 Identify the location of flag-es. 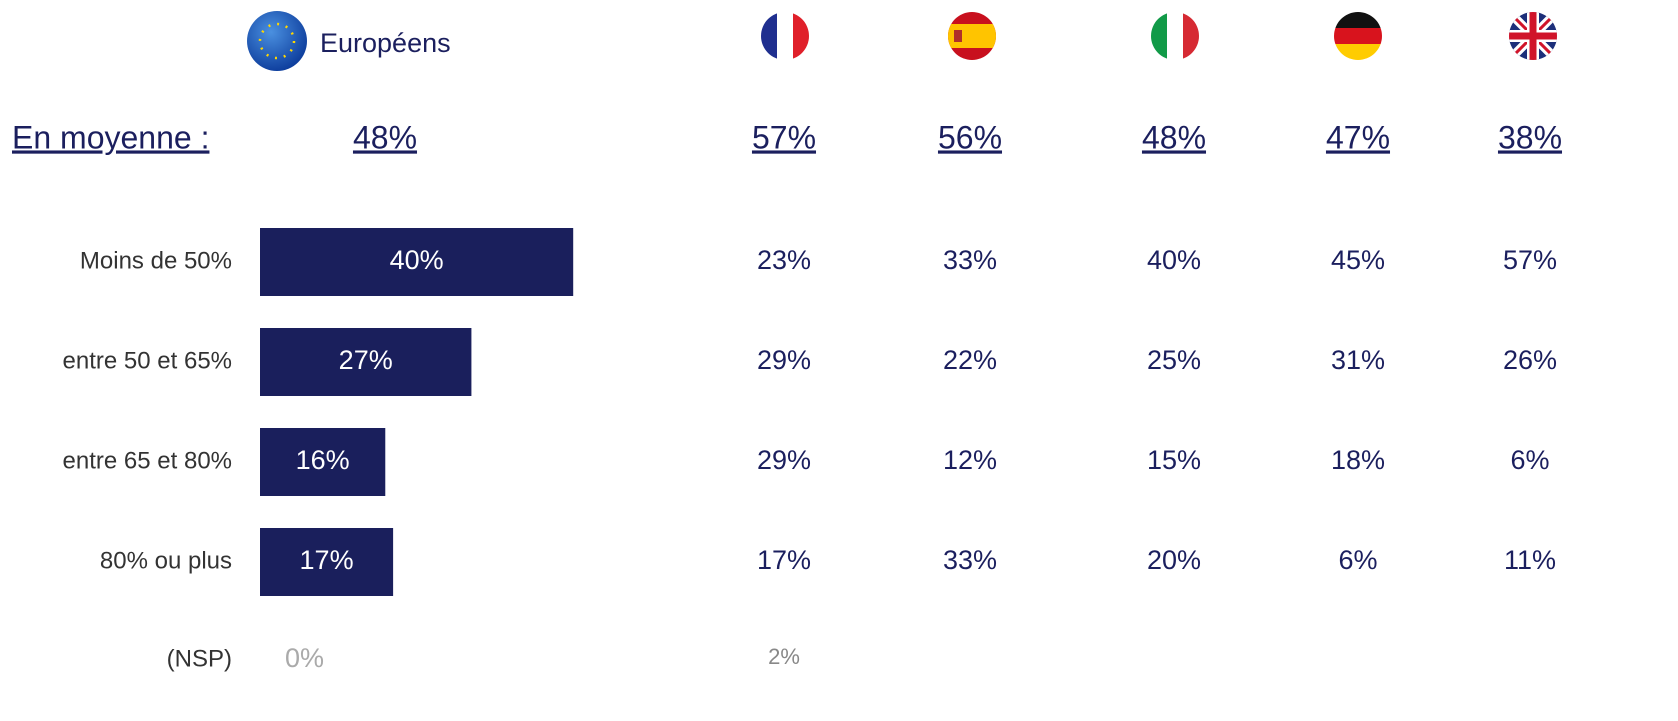
(972, 36).